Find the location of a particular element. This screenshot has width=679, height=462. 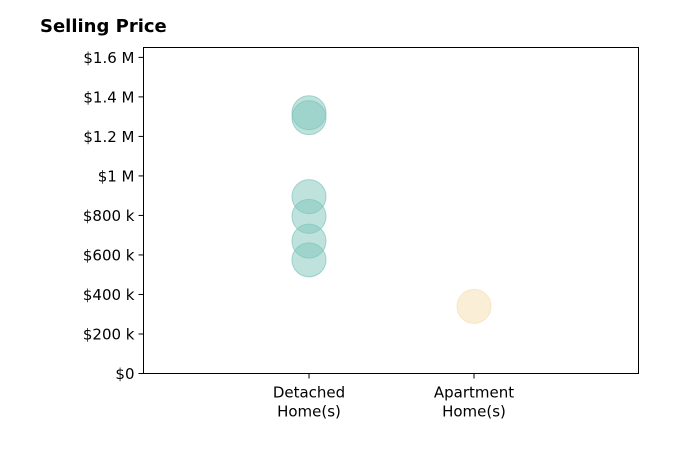

y-tick-label: $400 k is located at coordinates (109, 295).